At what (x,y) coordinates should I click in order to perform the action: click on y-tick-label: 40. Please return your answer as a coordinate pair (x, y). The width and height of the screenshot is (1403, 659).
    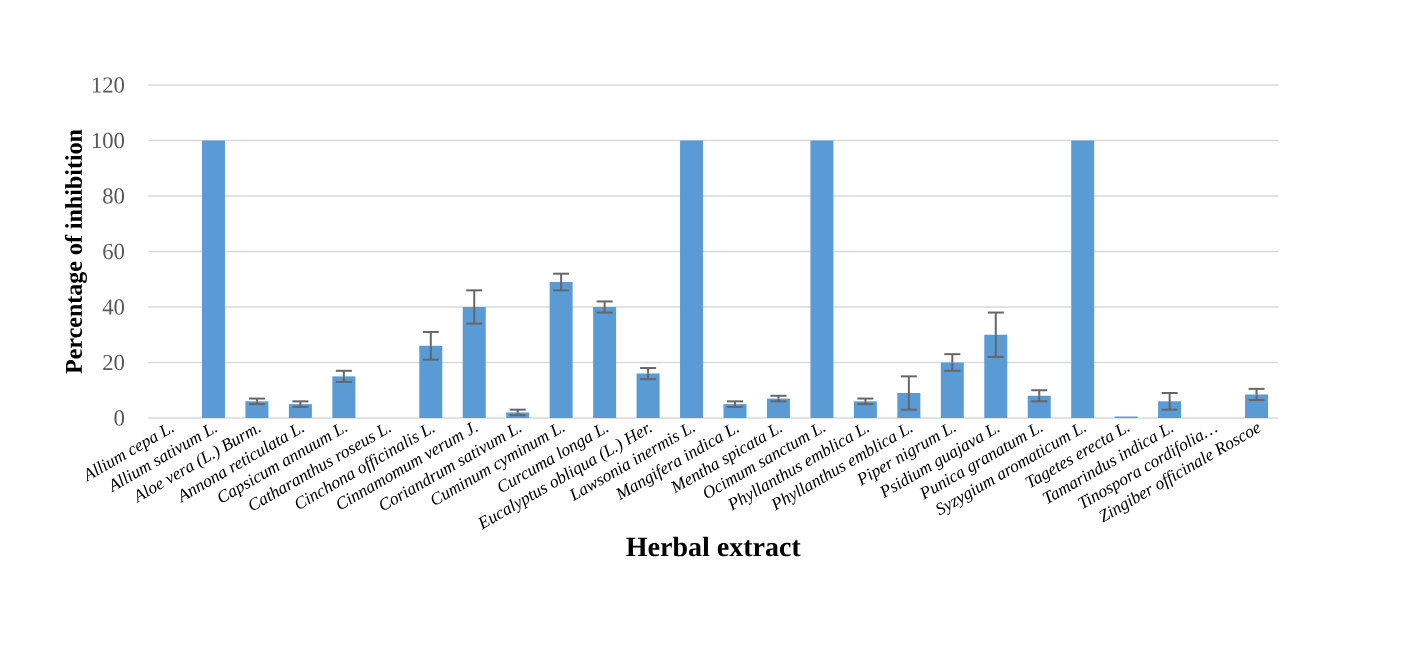
    Looking at the image, I should click on (113, 307).